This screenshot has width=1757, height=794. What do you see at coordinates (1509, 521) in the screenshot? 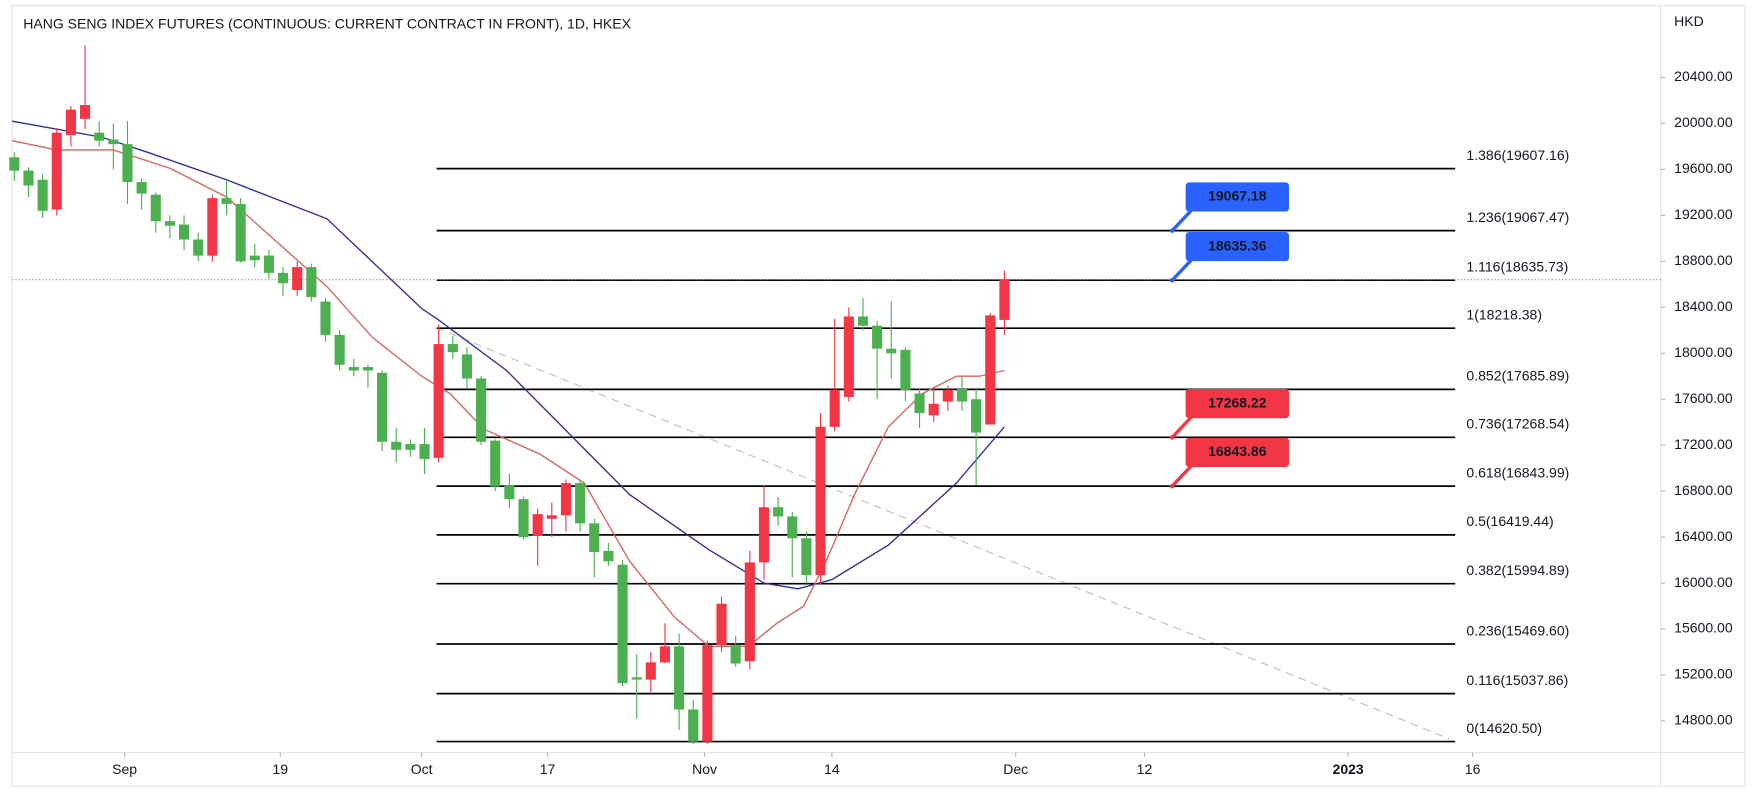
I see `fib-label: 0.5(16419.44)` at bounding box center [1509, 521].